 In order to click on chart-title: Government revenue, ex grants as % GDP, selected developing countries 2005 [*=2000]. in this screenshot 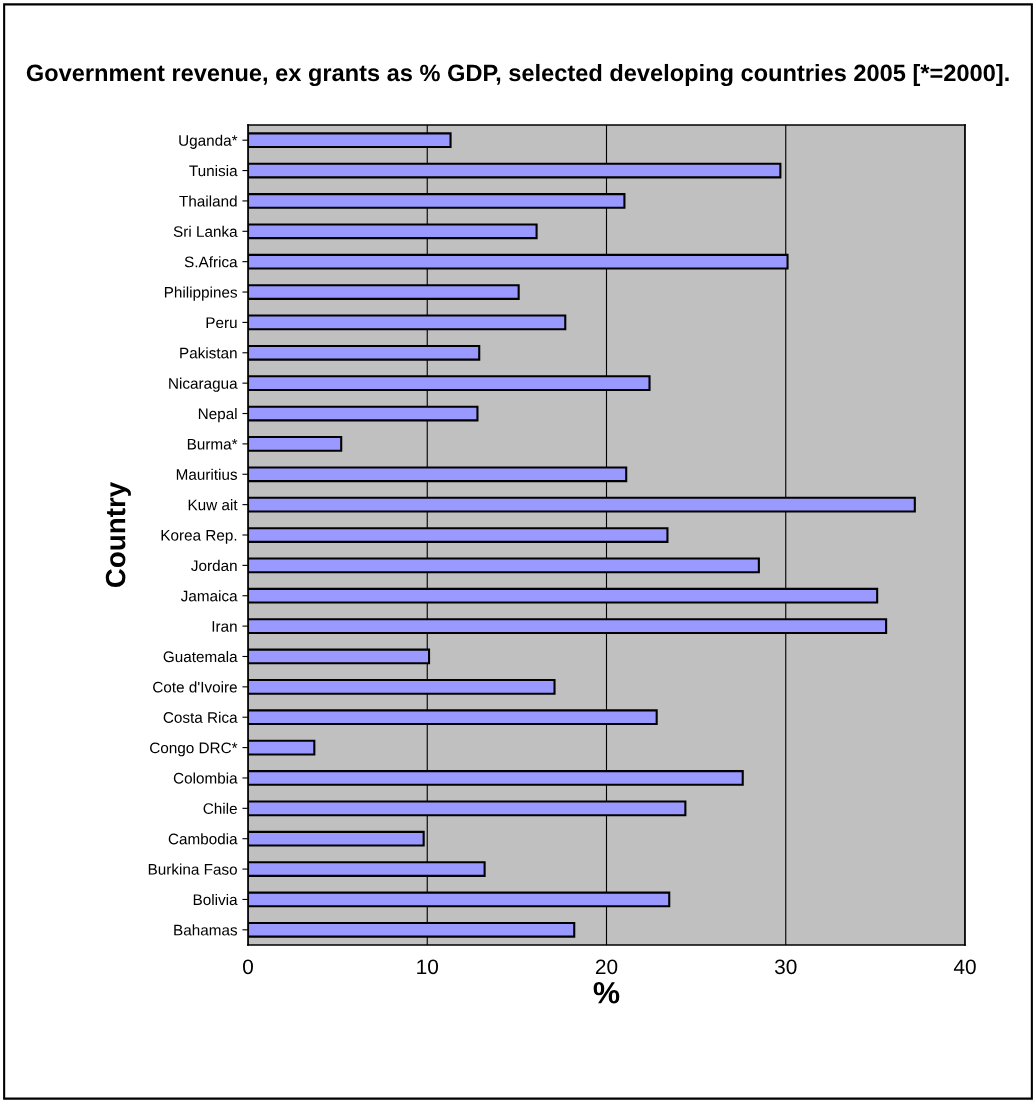, I will do `click(517, 75)`.